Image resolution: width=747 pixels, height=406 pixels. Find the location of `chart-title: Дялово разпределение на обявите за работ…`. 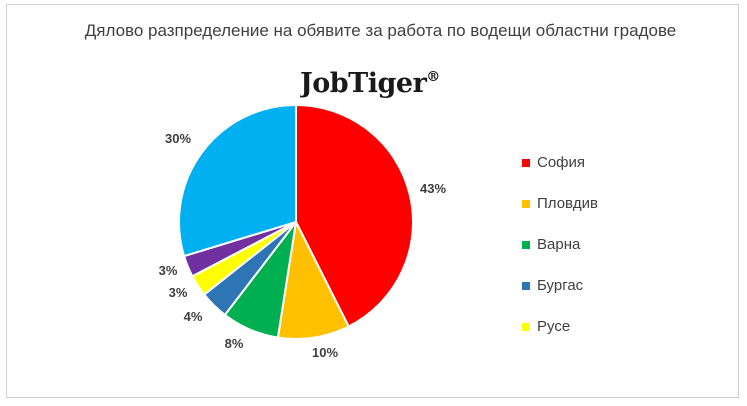

chart-title: Дялово разпределение на обявите за работ… is located at coordinates (380, 30).